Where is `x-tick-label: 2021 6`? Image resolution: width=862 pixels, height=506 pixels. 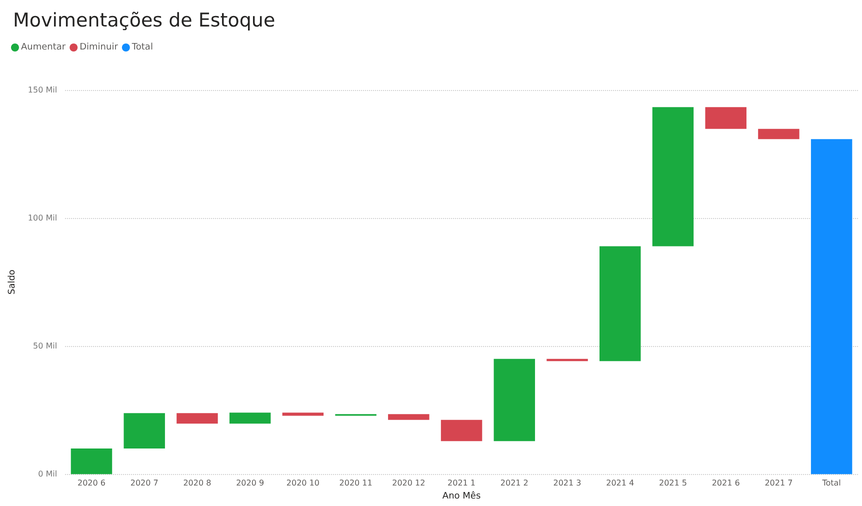
x-tick-label: 2021 6 is located at coordinates (726, 483).